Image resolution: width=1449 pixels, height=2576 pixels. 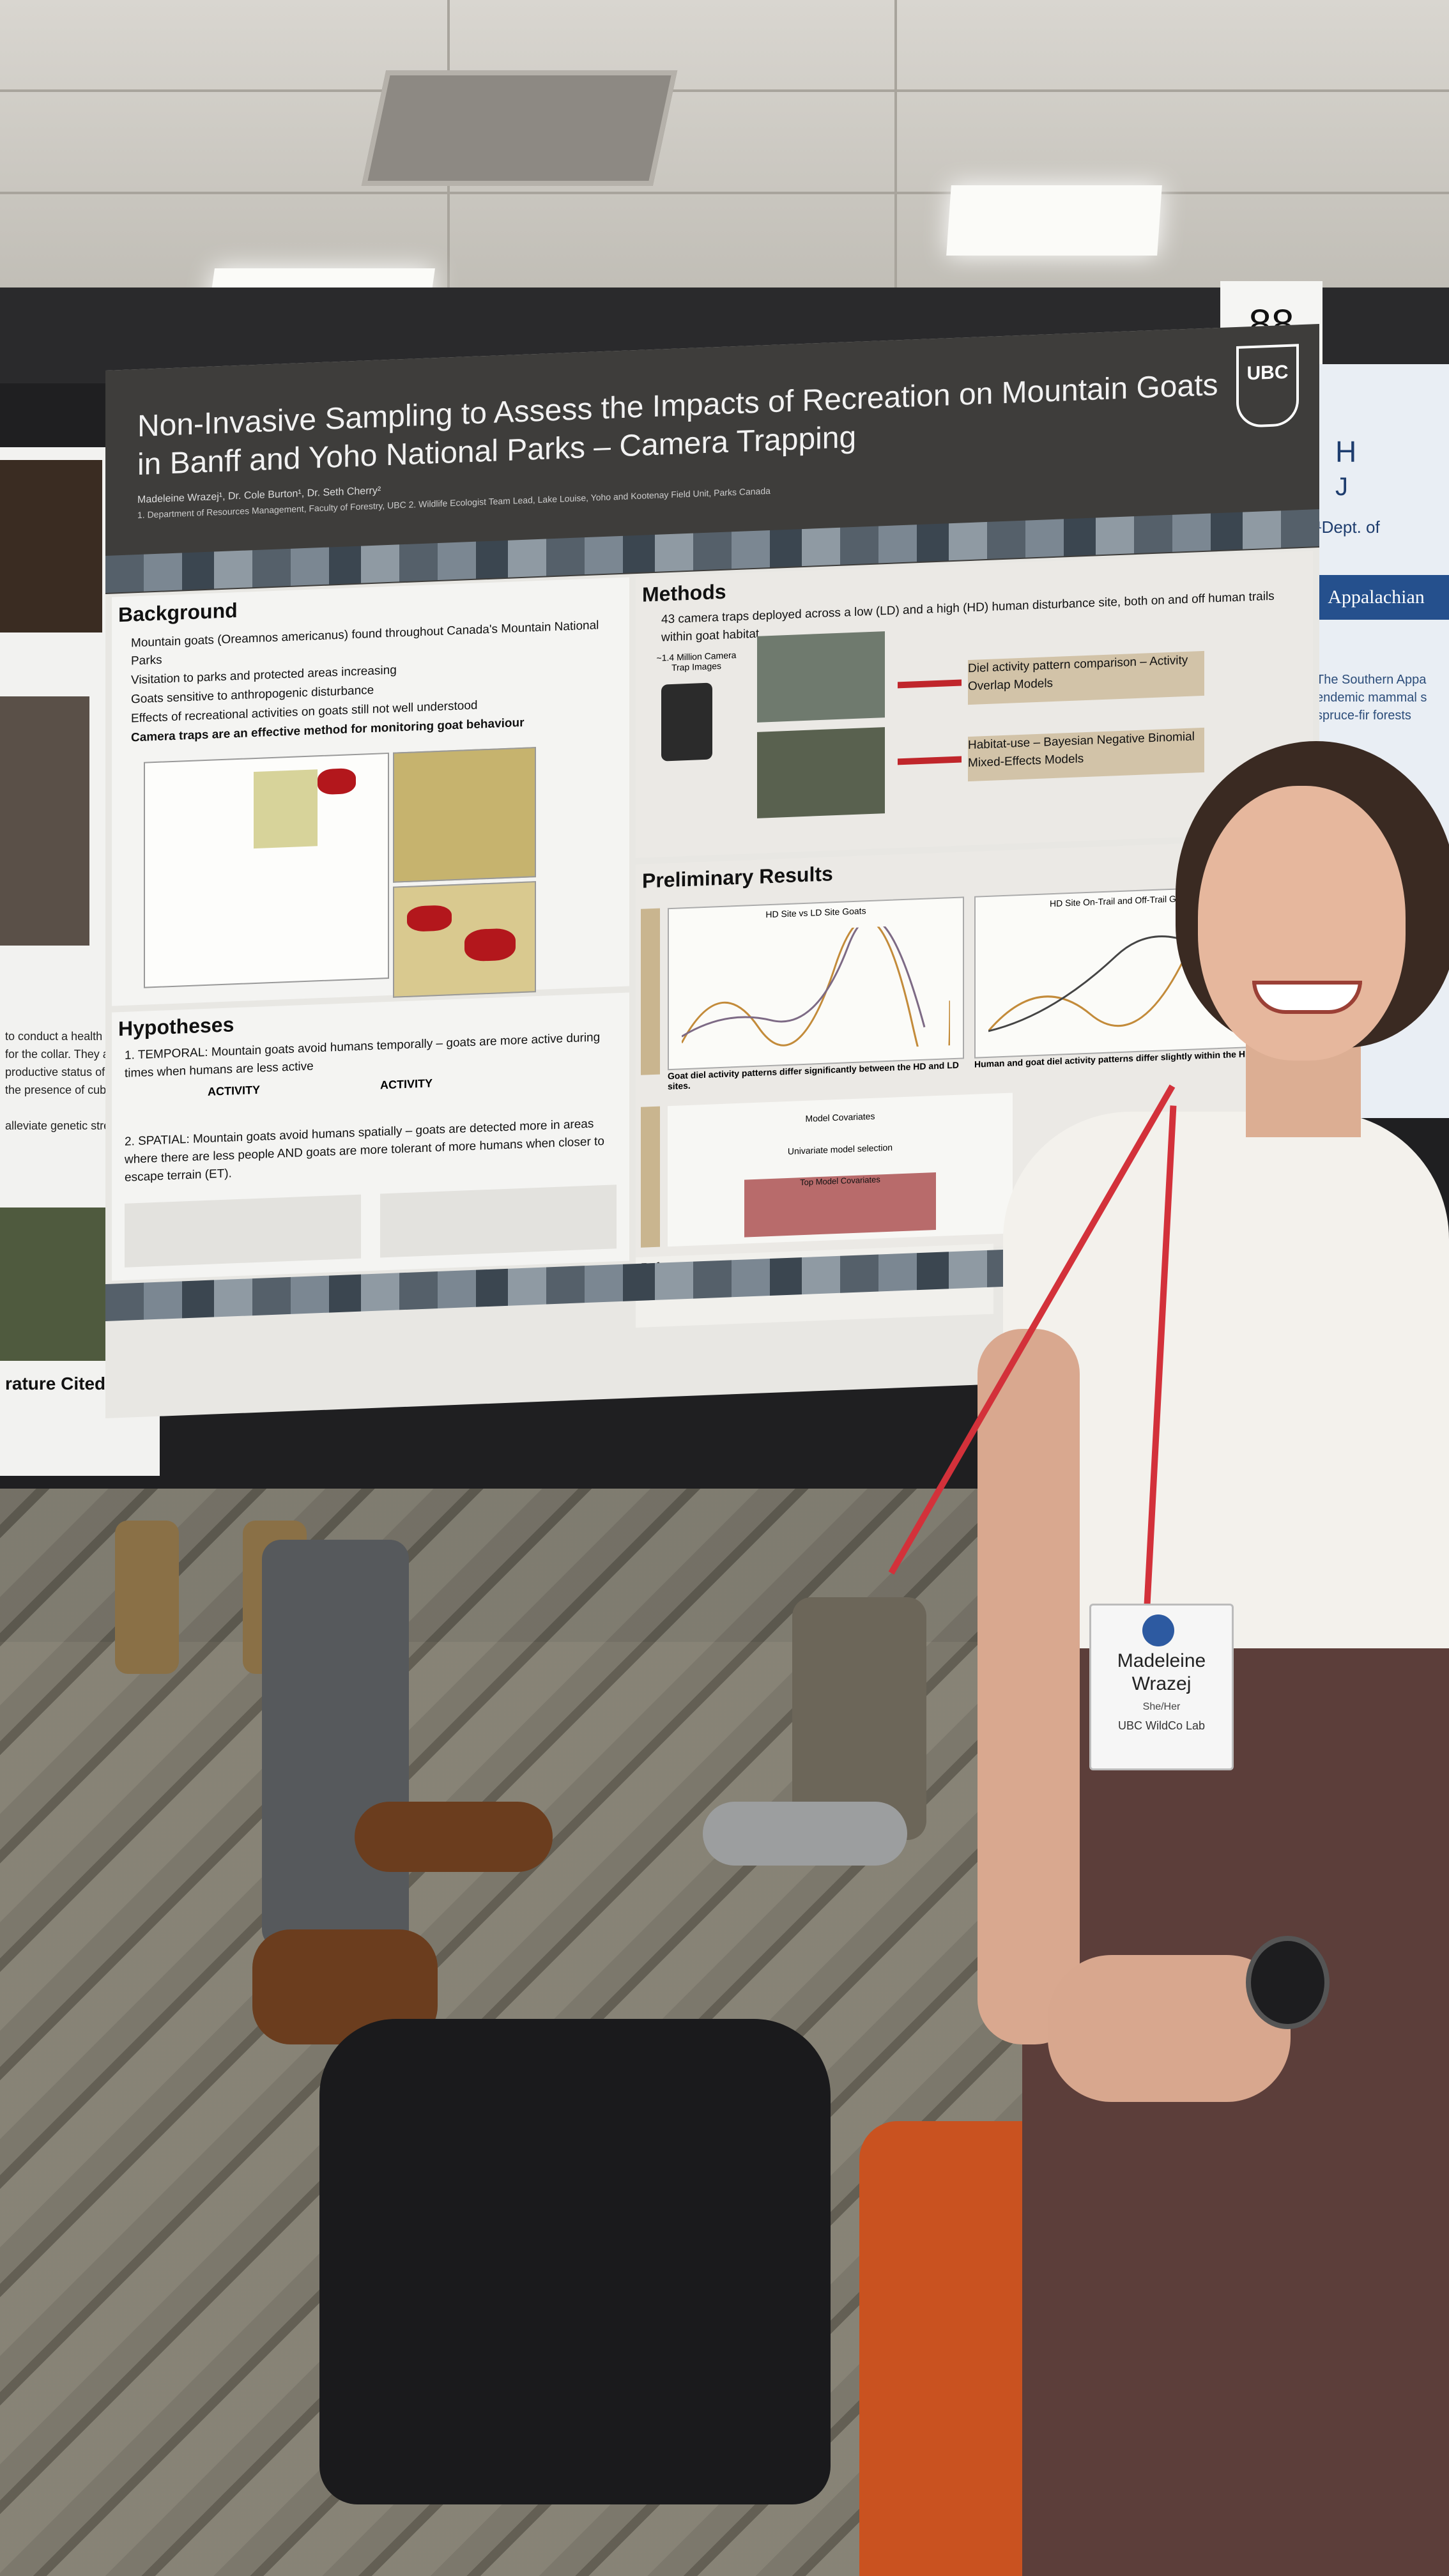 What do you see at coordinates (54, 1036) in the screenshot?
I see `neighbor-text-line: to conduct a health` at bounding box center [54, 1036].